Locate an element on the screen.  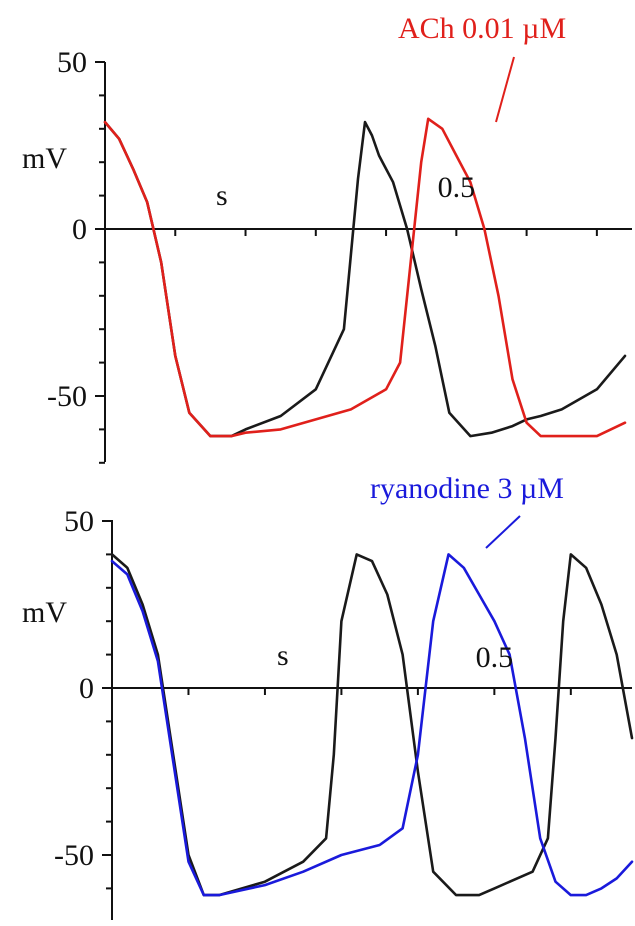
ryanodine-annotation-pointer is located at coordinates (503, 532).